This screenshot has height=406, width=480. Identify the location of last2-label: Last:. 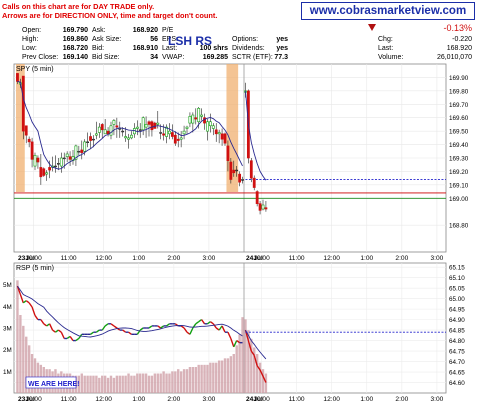
(385, 48).